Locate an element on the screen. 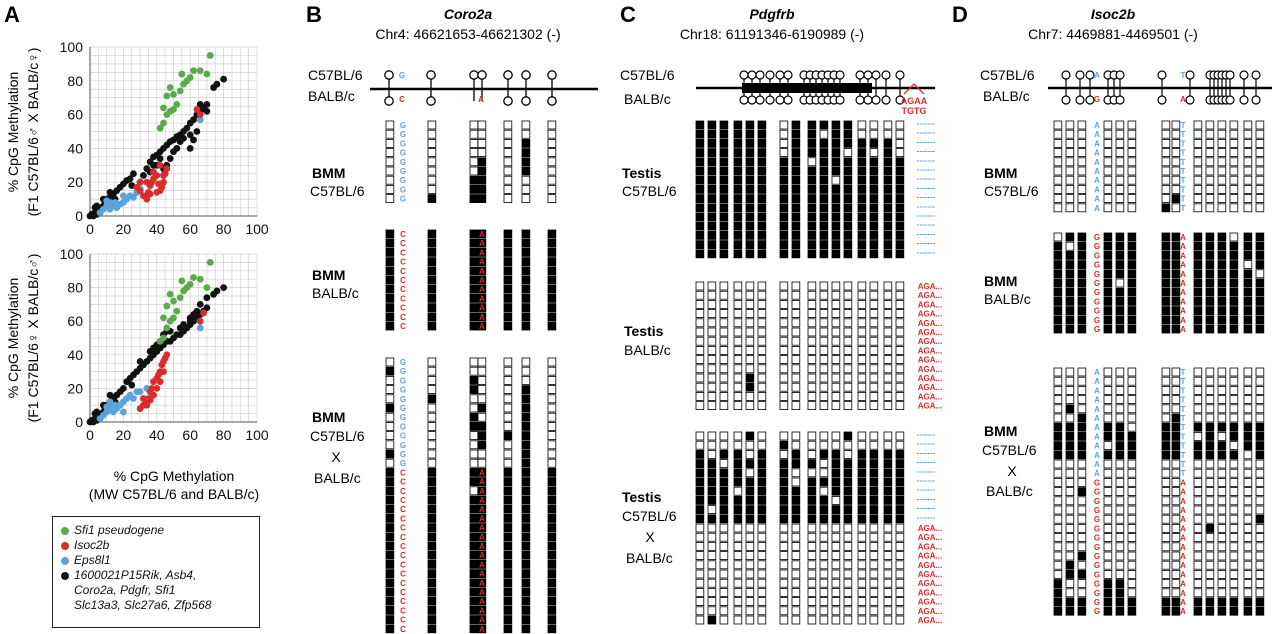 The height and width of the screenshot is (634, 1280). cpg-lollipop-b6 is located at coordinates (526, 75).